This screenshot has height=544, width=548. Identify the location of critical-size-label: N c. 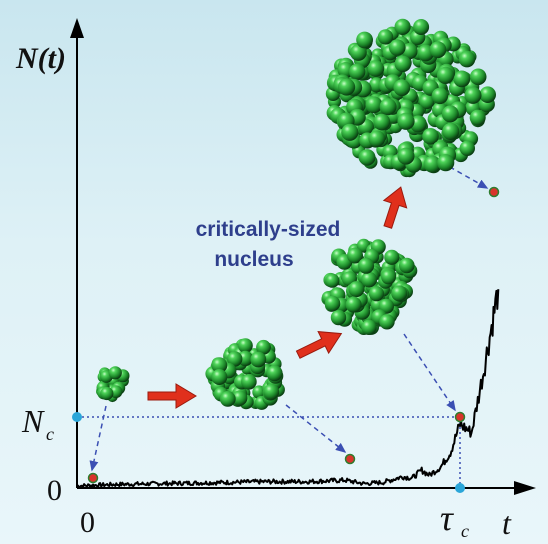
(37, 423).